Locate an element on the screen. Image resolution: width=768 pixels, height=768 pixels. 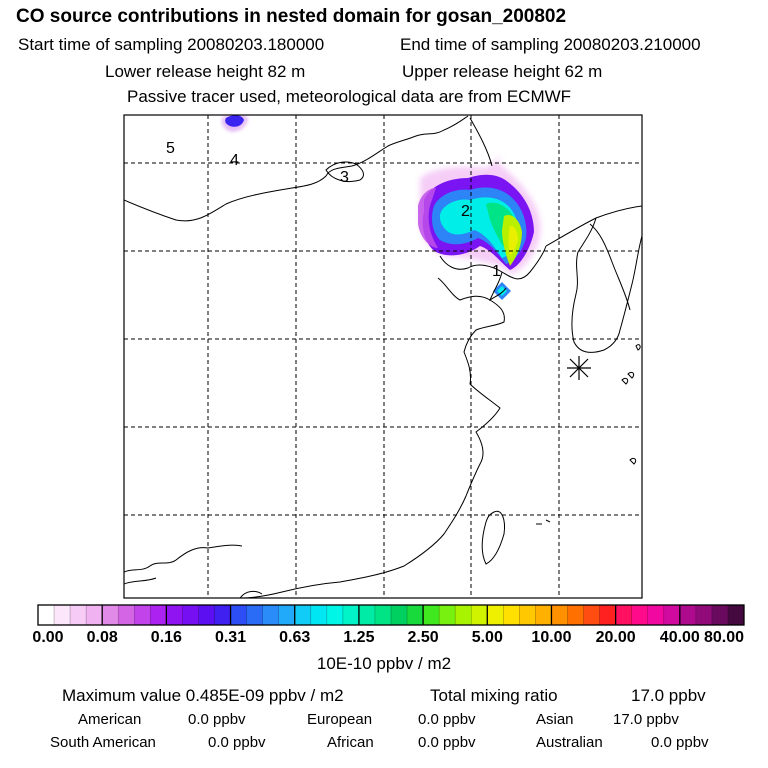
korea-east is located at coordinates (610, 267).